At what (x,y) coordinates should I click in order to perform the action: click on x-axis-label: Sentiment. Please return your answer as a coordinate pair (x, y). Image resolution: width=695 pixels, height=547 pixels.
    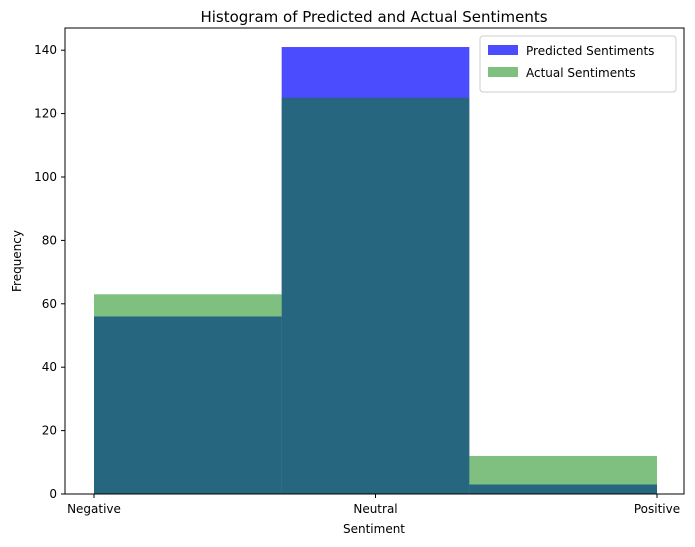
    Looking at the image, I should click on (374, 529).